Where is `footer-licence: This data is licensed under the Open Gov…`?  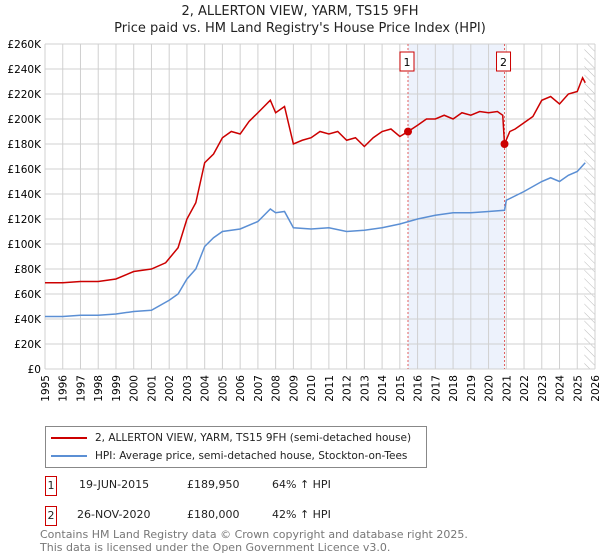 footer-licence: This data is licensed under the Open Gov… is located at coordinates (215, 547).